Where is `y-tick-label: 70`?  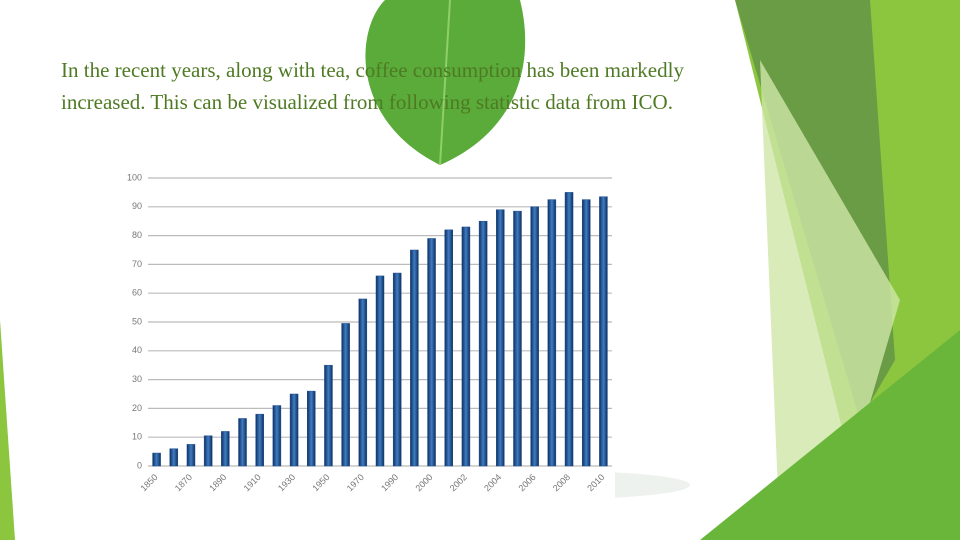
y-tick-label: 70 is located at coordinates (137, 264).